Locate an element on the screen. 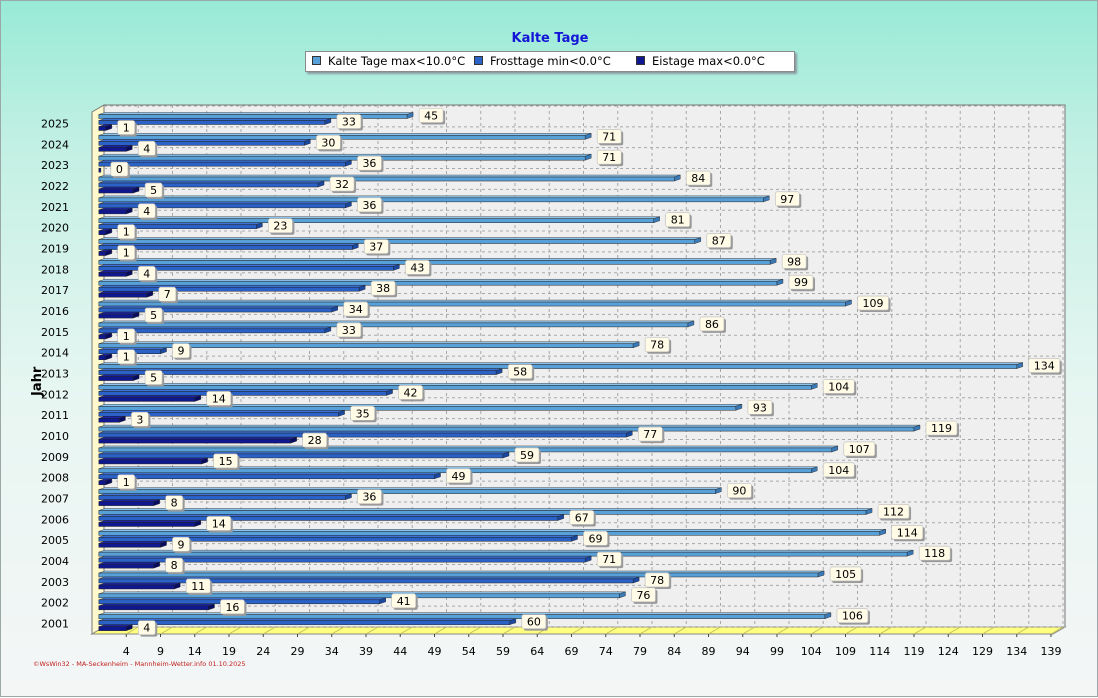 This screenshot has height=698, width=1098. y-tick-label: 2022 is located at coordinates (55, 186).